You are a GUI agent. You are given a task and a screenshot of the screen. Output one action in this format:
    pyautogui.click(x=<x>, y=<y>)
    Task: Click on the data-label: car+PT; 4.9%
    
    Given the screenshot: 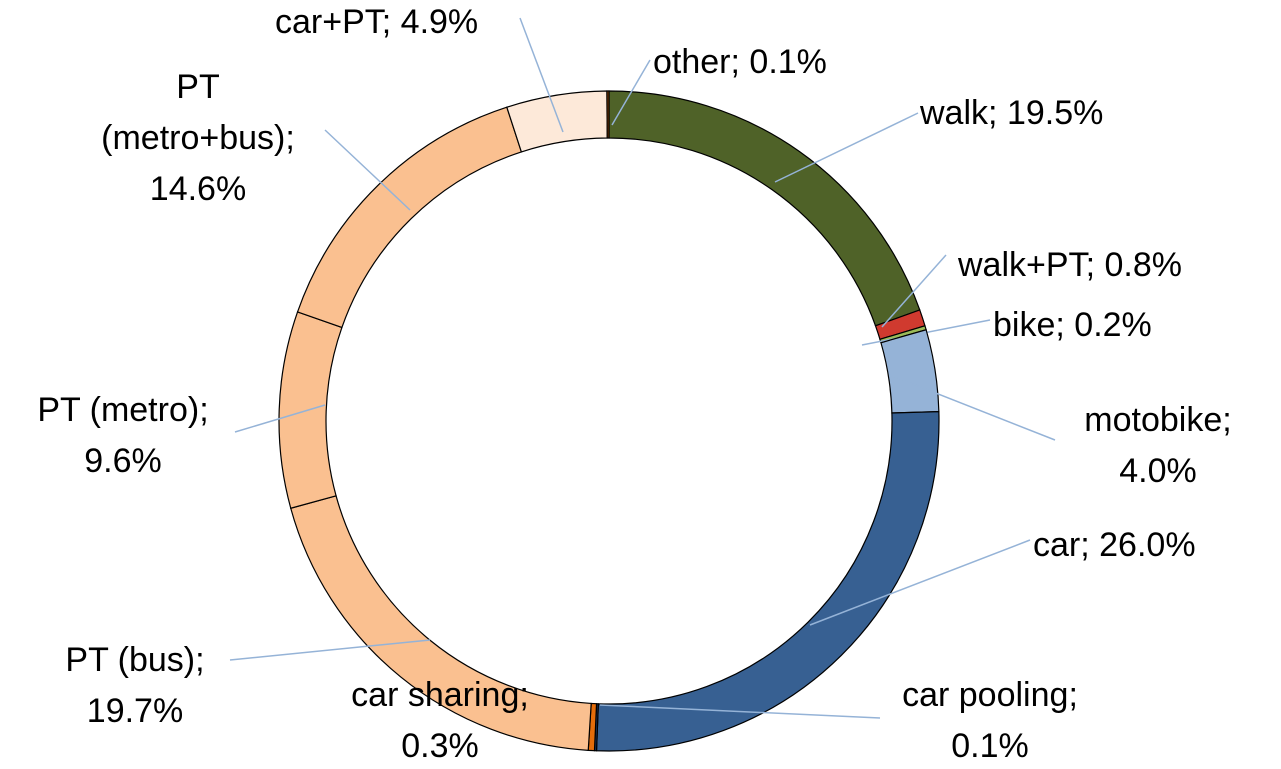 What is the action you would take?
    pyautogui.click(x=425, y=24)
    